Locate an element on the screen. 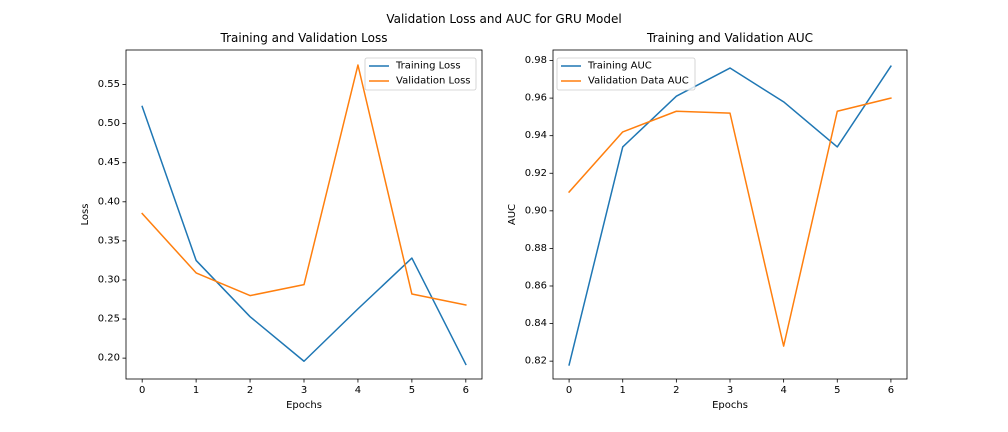 The height and width of the screenshot is (432, 1008). y-tick-label: 0.30 is located at coordinates (109, 279).